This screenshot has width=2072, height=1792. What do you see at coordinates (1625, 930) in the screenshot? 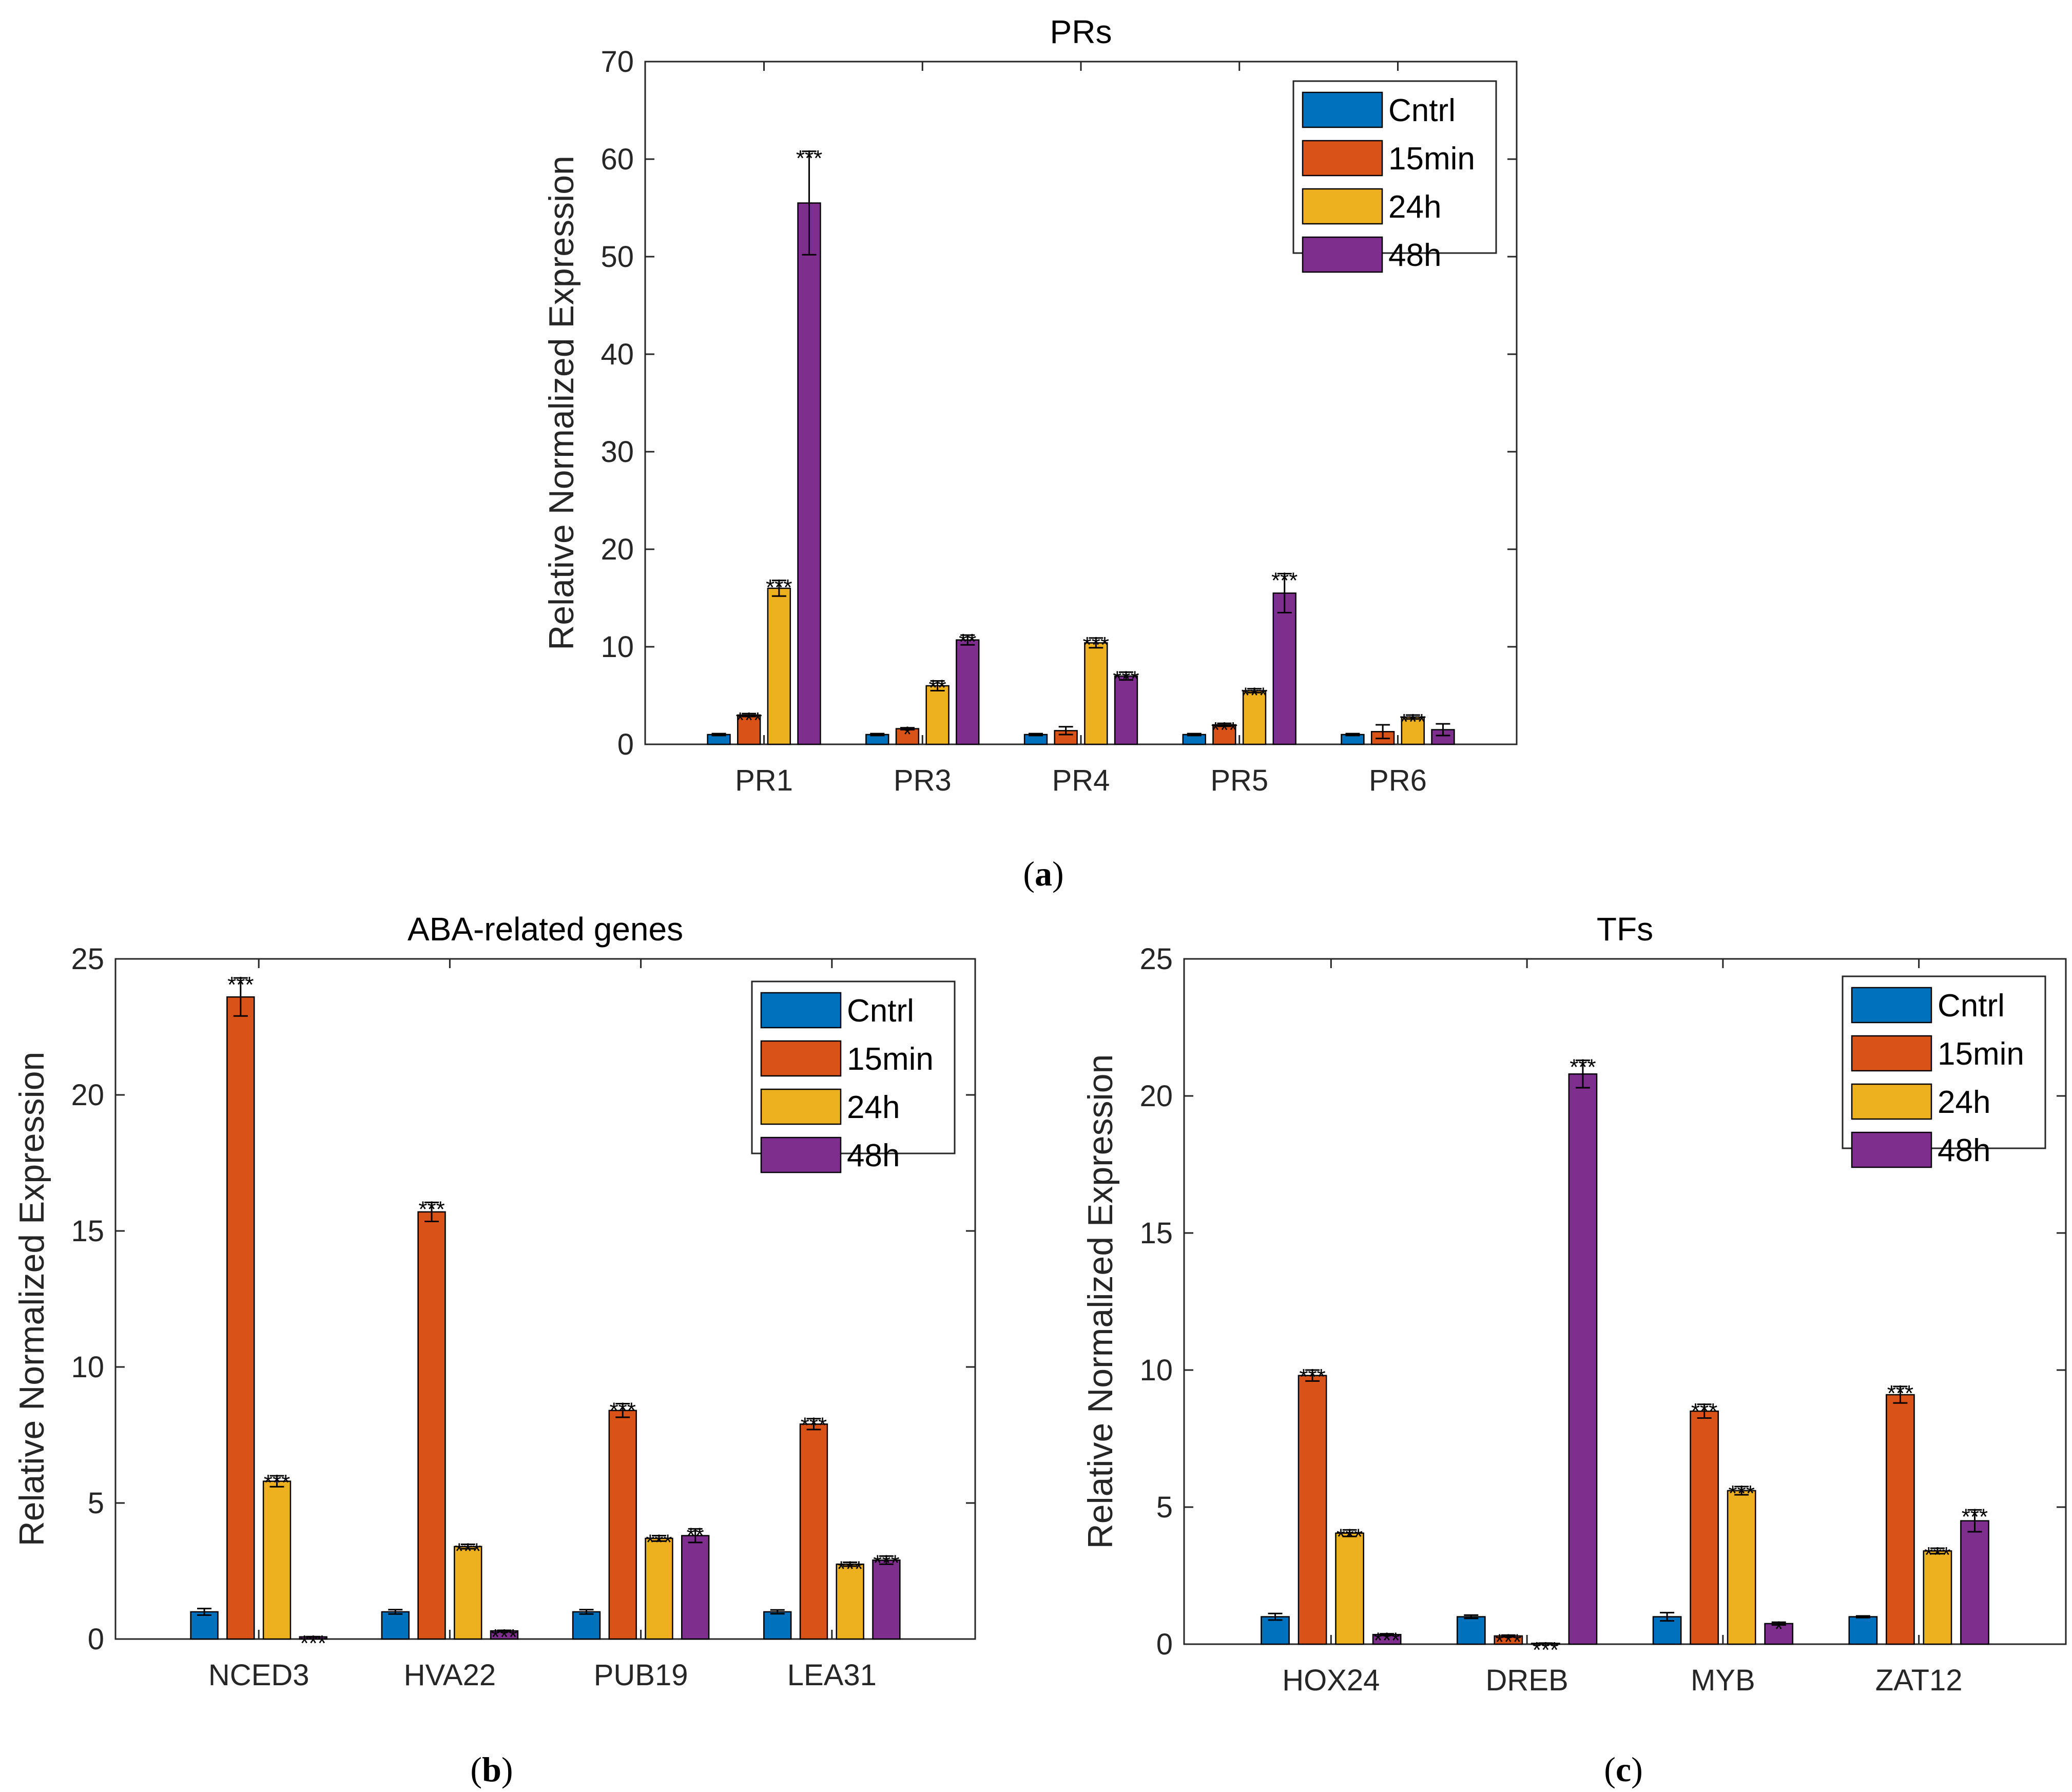
I see `chart-title: TFs` at bounding box center [1625, 930].